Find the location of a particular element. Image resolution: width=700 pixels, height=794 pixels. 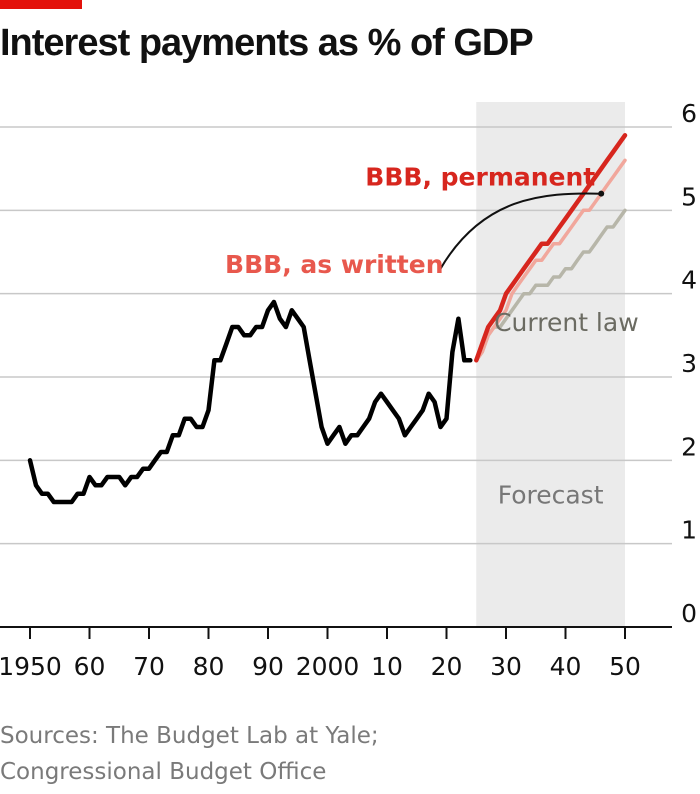

y-tick-label-0: 0 is located at coordinates (689, 613).